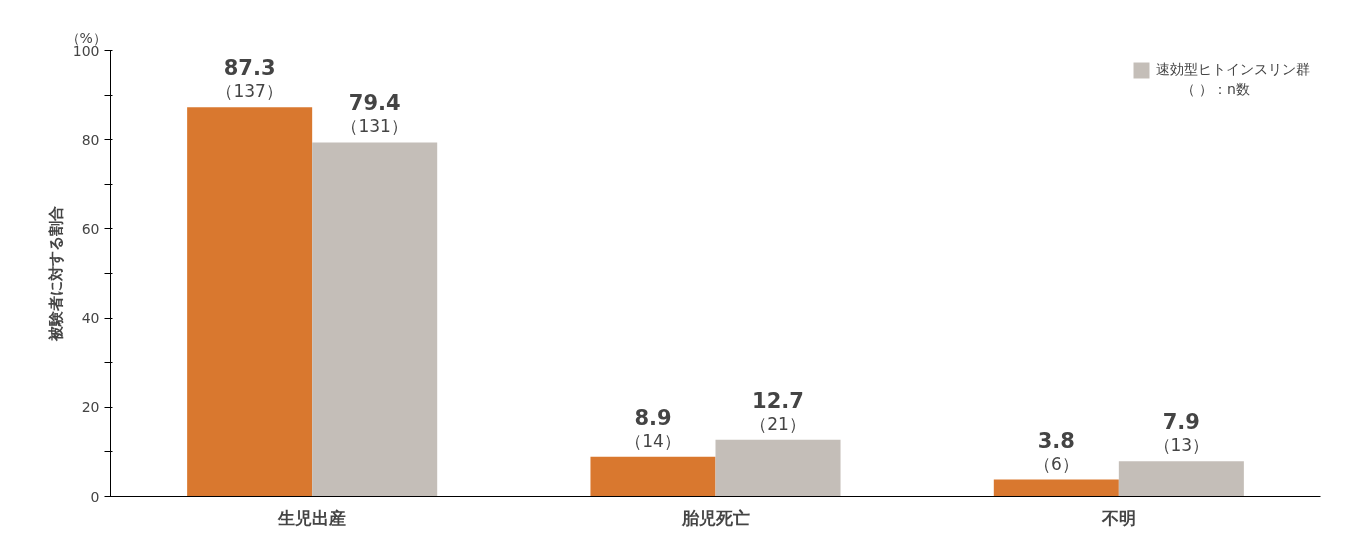 The height and width of the screenshot is (536, 1350). I want to click on y-axis-title: 被験者に対する割合, so click(55, 274).